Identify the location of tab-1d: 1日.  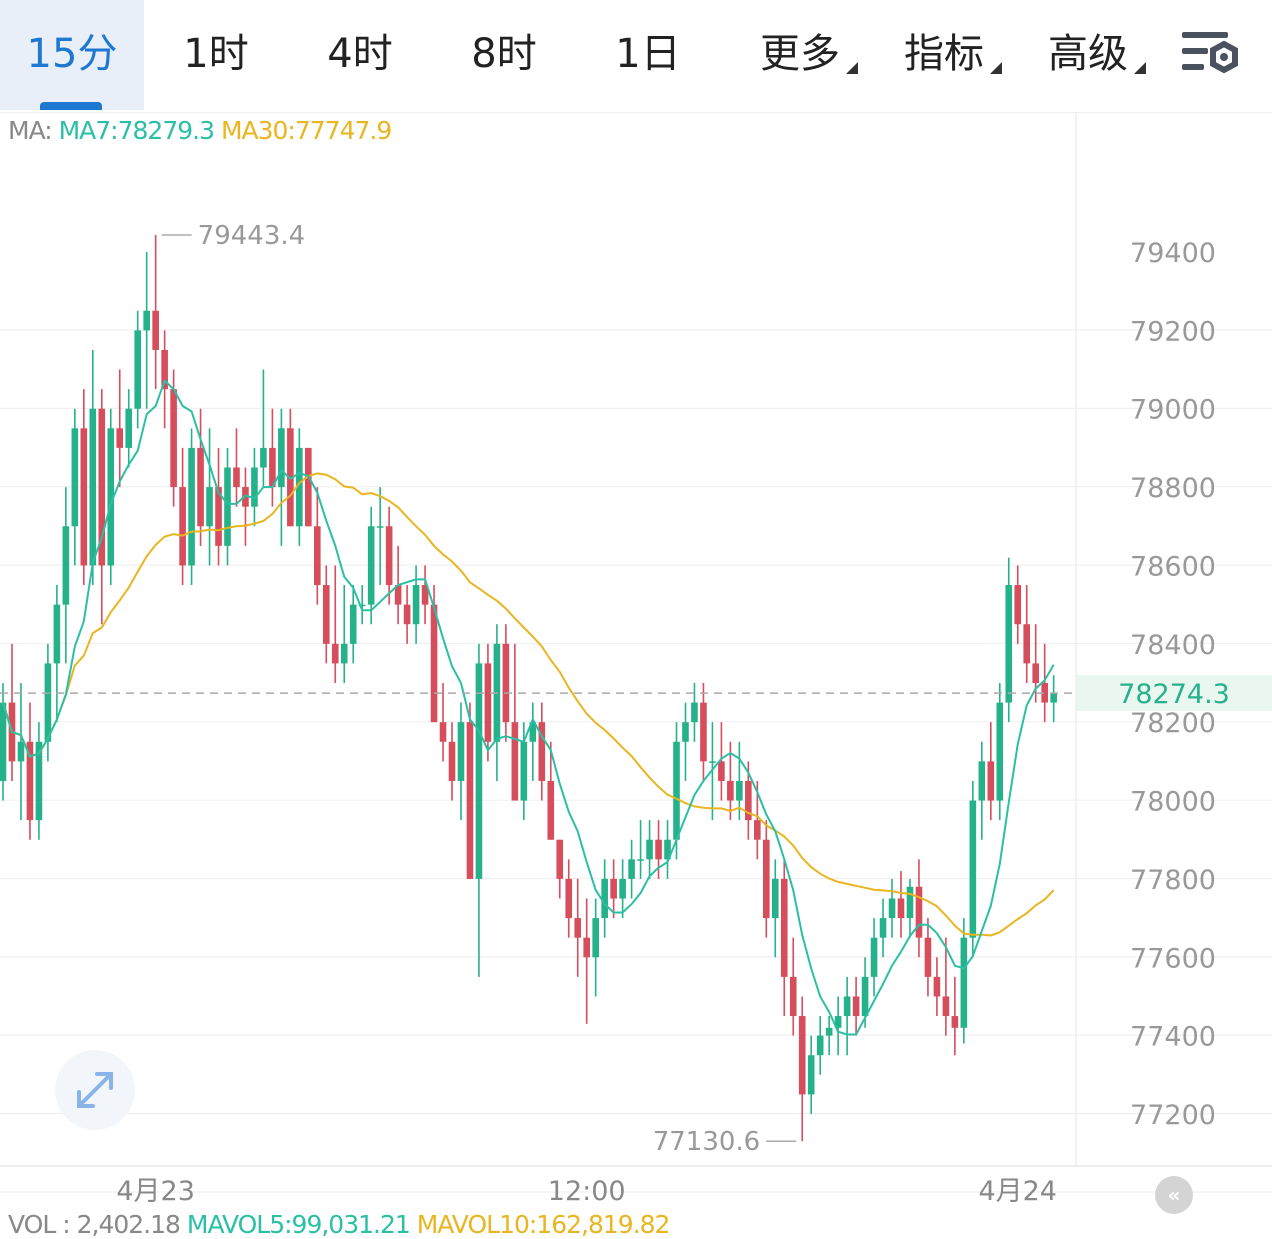
(648, 55).